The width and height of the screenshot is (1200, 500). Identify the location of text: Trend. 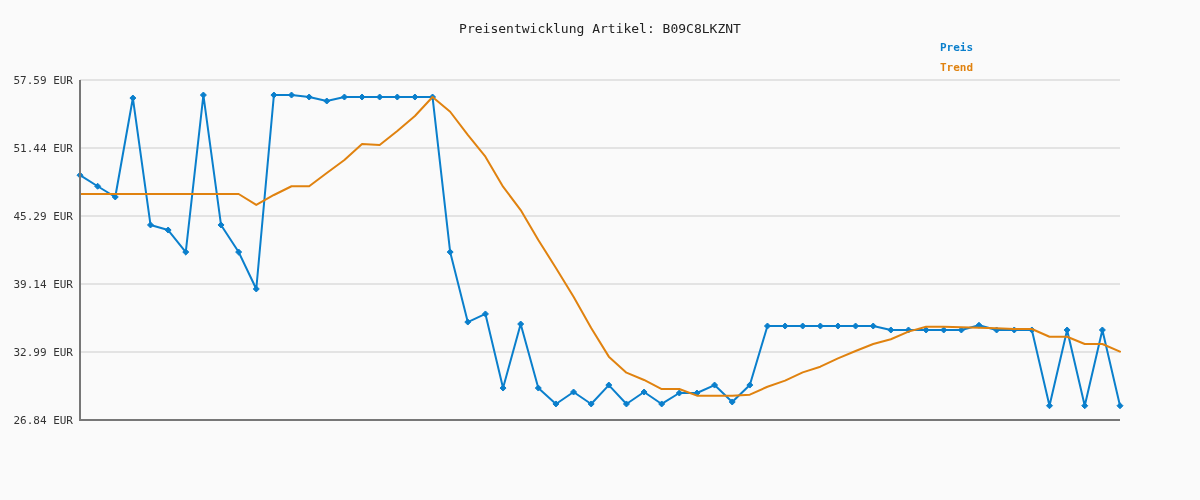
(957, 67).